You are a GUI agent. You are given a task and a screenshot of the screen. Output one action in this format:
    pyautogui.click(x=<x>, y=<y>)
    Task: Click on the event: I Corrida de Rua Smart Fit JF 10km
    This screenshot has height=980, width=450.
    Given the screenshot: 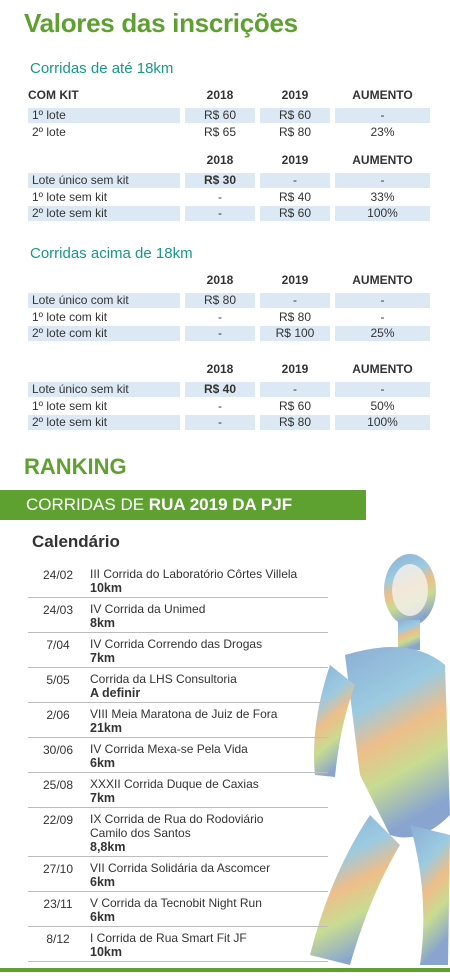 What is the action you would take?
    pyautogui.click(x=210, y=945)
    